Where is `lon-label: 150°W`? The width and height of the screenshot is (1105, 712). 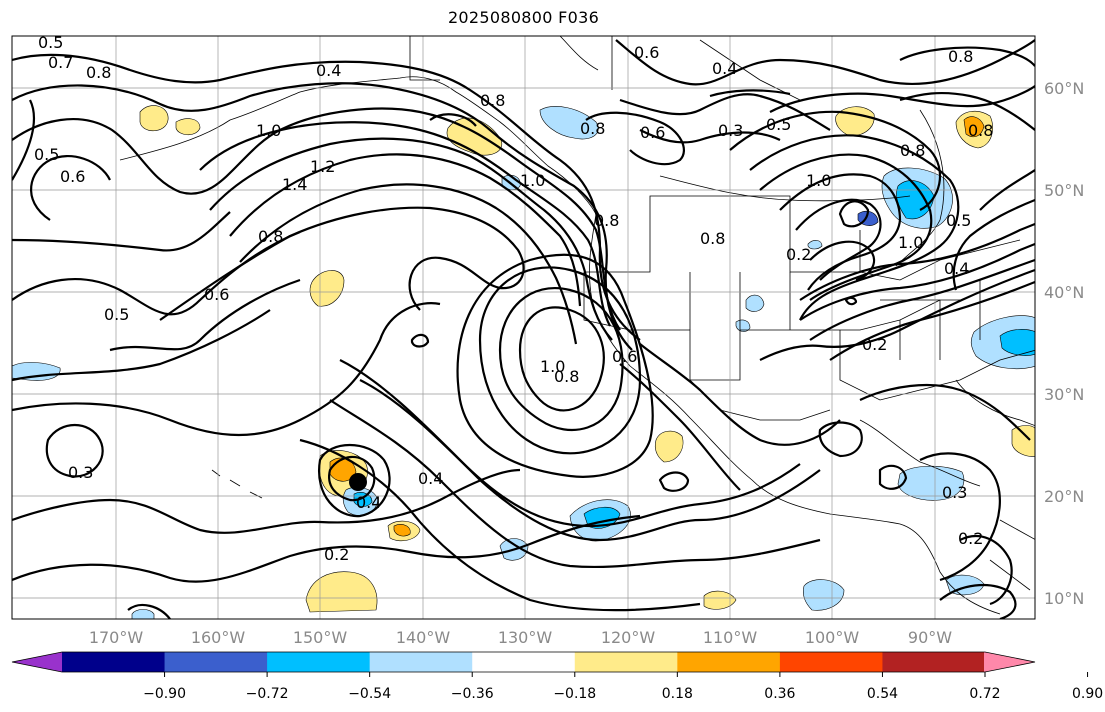 lon-label: 150°W is located at coordinates (320, 637).